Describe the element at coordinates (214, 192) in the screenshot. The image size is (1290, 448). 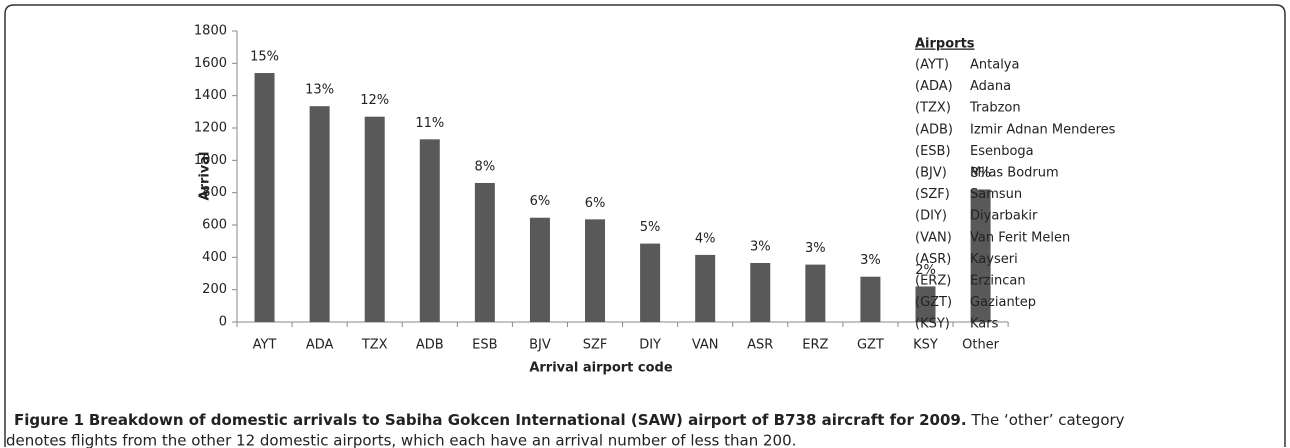
I see `y-tick-label: 800` at that location.